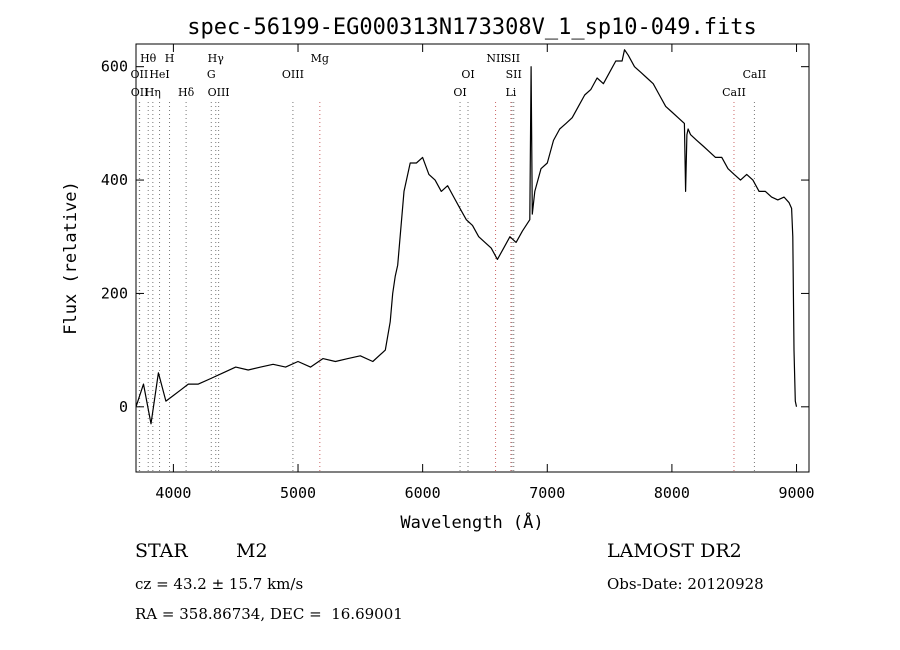  Describe the element at coordinates (423, 493) in the screenshot. I see `x-tick-label: 6000` at that location.